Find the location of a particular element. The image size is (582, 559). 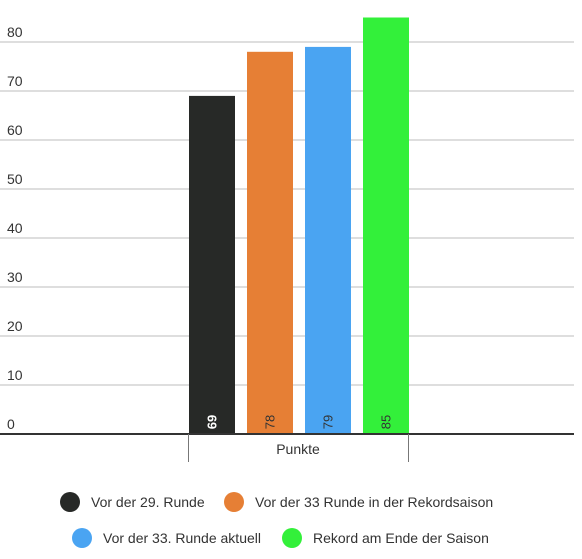

legend-item-series-2: Vor der 33 Runde in der Rekordsaison is located at coordinates (358, 502).